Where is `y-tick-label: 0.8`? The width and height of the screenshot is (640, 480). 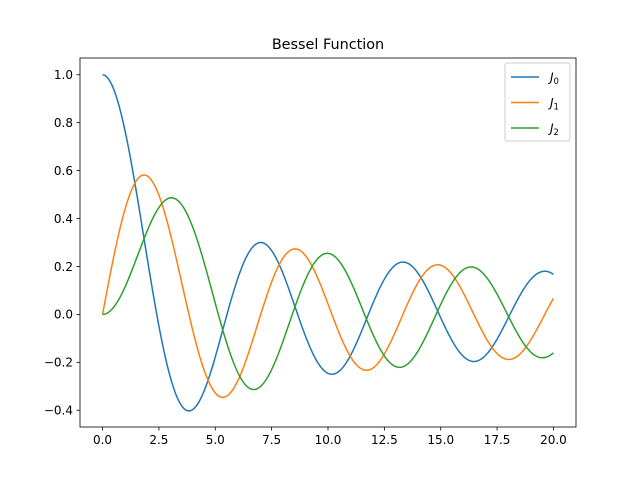 y-tick-label: 0.8 is located at coordinates (63, 123).